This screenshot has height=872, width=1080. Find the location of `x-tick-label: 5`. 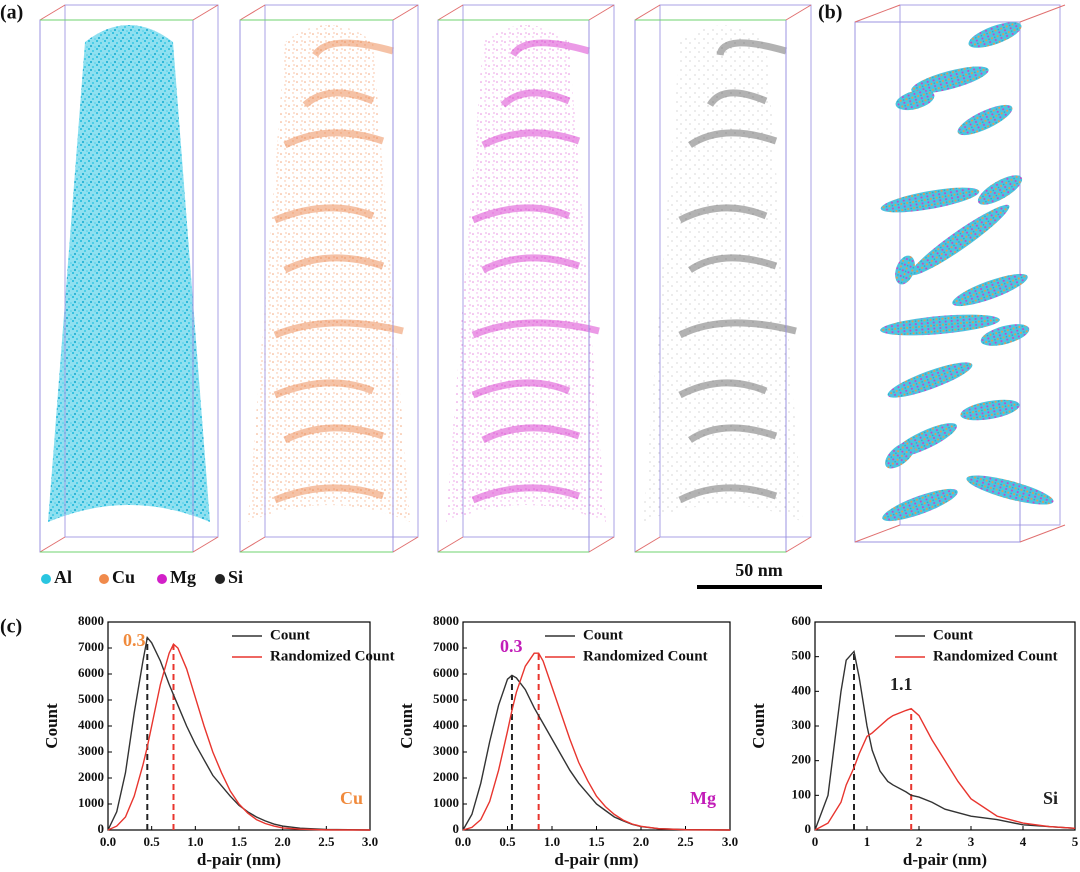

x-tick-label: 5 is located at coordinates (1075, 841).